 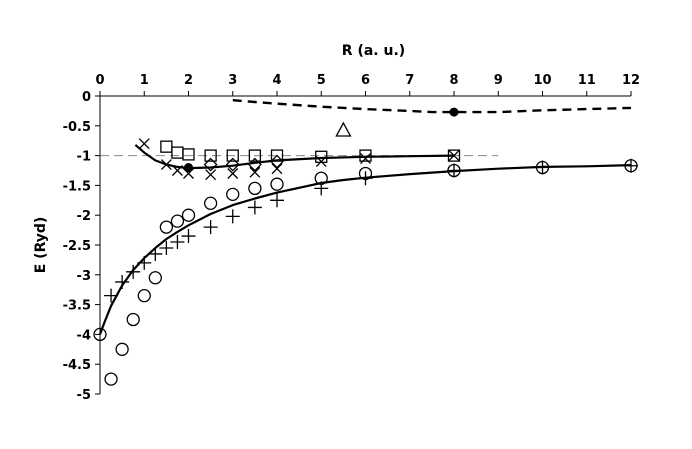 I want to click on y-tick-label: -5, so click(x=84, y=395).